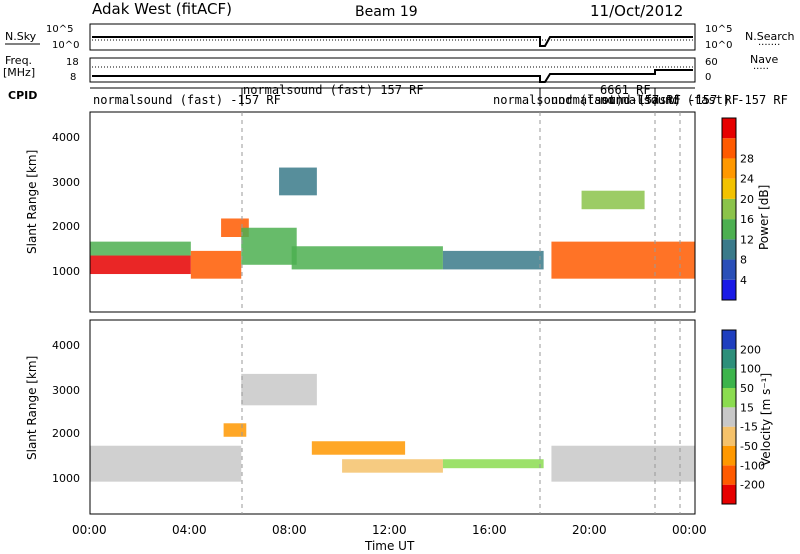  What do you see at coordinates (752, 465) in the screenshot?
I see `velocity-colorbar-tick: -100` at bounding box center [752, 465].